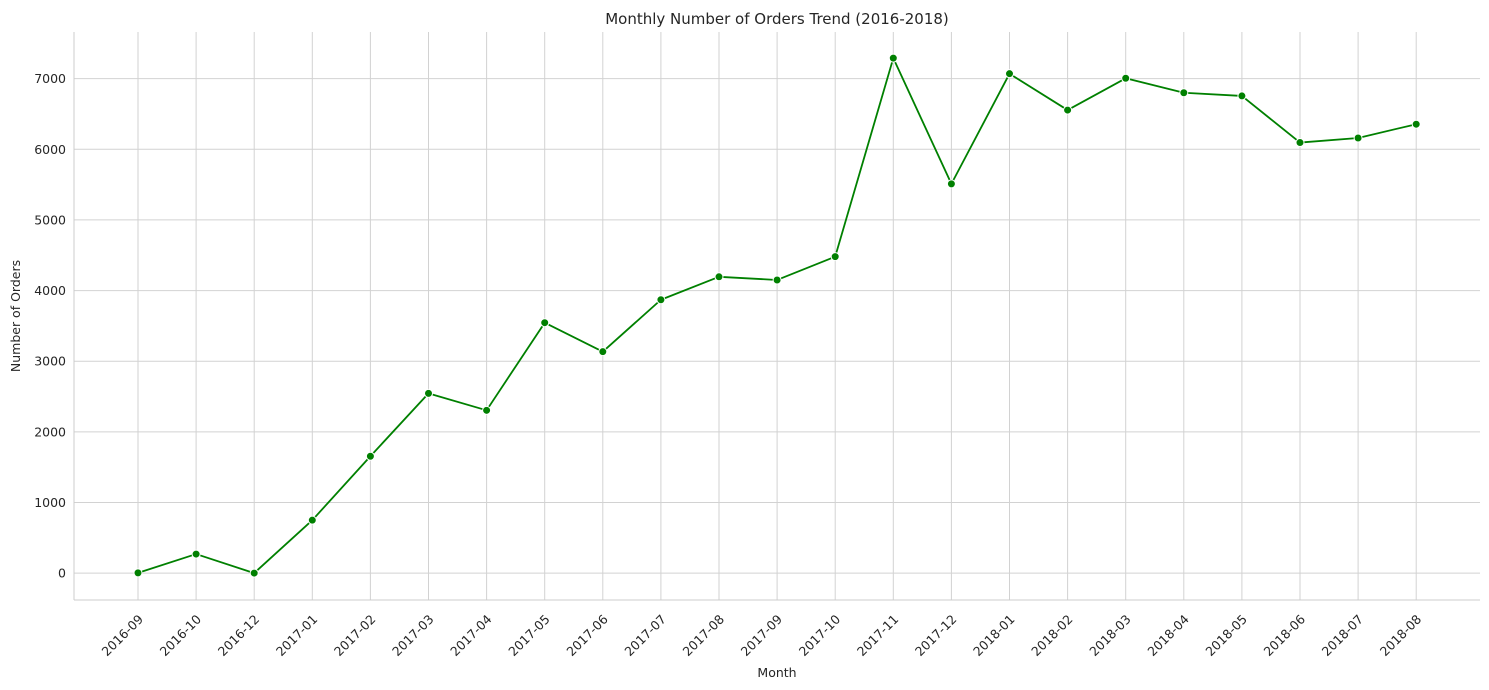 The image size is (1489, 690). Describe the element at coordinates (15, 316) in the screenshot. I see `y-axis-label: Number of Orders` at that location.